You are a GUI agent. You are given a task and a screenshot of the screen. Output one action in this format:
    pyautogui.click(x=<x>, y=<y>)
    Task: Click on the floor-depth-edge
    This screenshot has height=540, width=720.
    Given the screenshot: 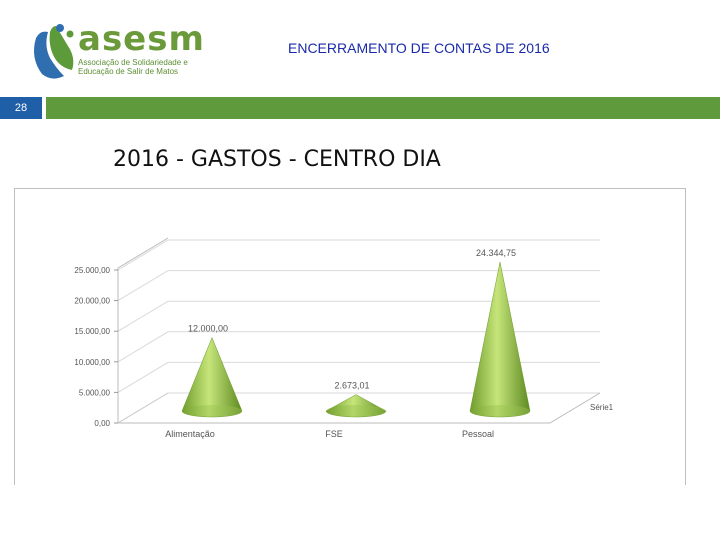 What is the action you would take?
    pyautogui.click(x=143, y=408)
    